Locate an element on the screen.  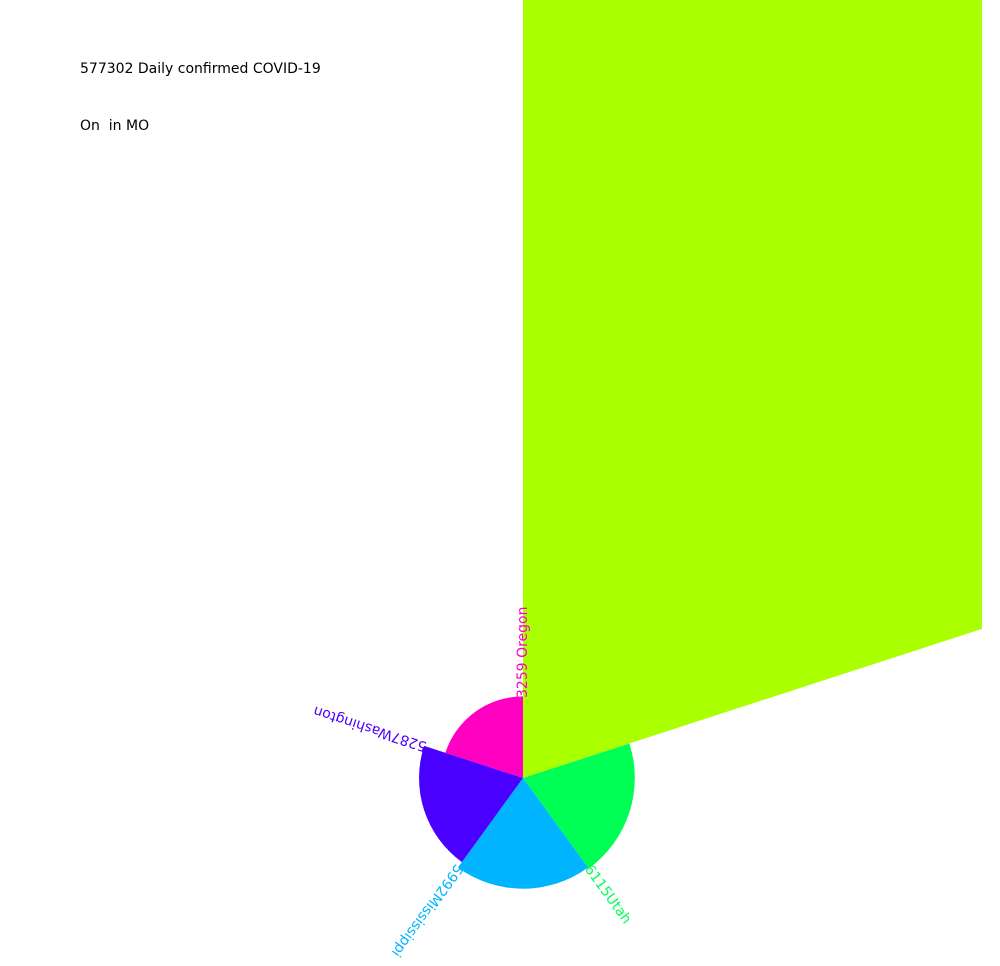
wedge-oregon is located at coordinates (484, 737).